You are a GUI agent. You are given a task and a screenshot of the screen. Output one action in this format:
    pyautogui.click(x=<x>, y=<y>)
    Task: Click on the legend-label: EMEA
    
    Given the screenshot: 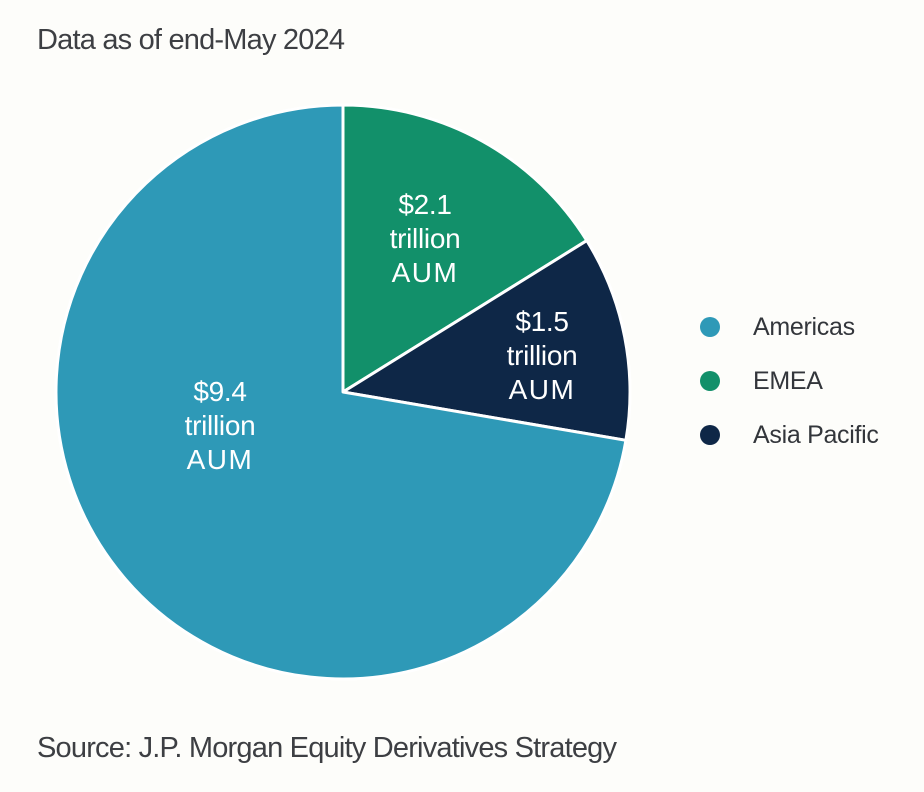 What is the action you would take?
    pyautogui.click(x=788, y=380)
    